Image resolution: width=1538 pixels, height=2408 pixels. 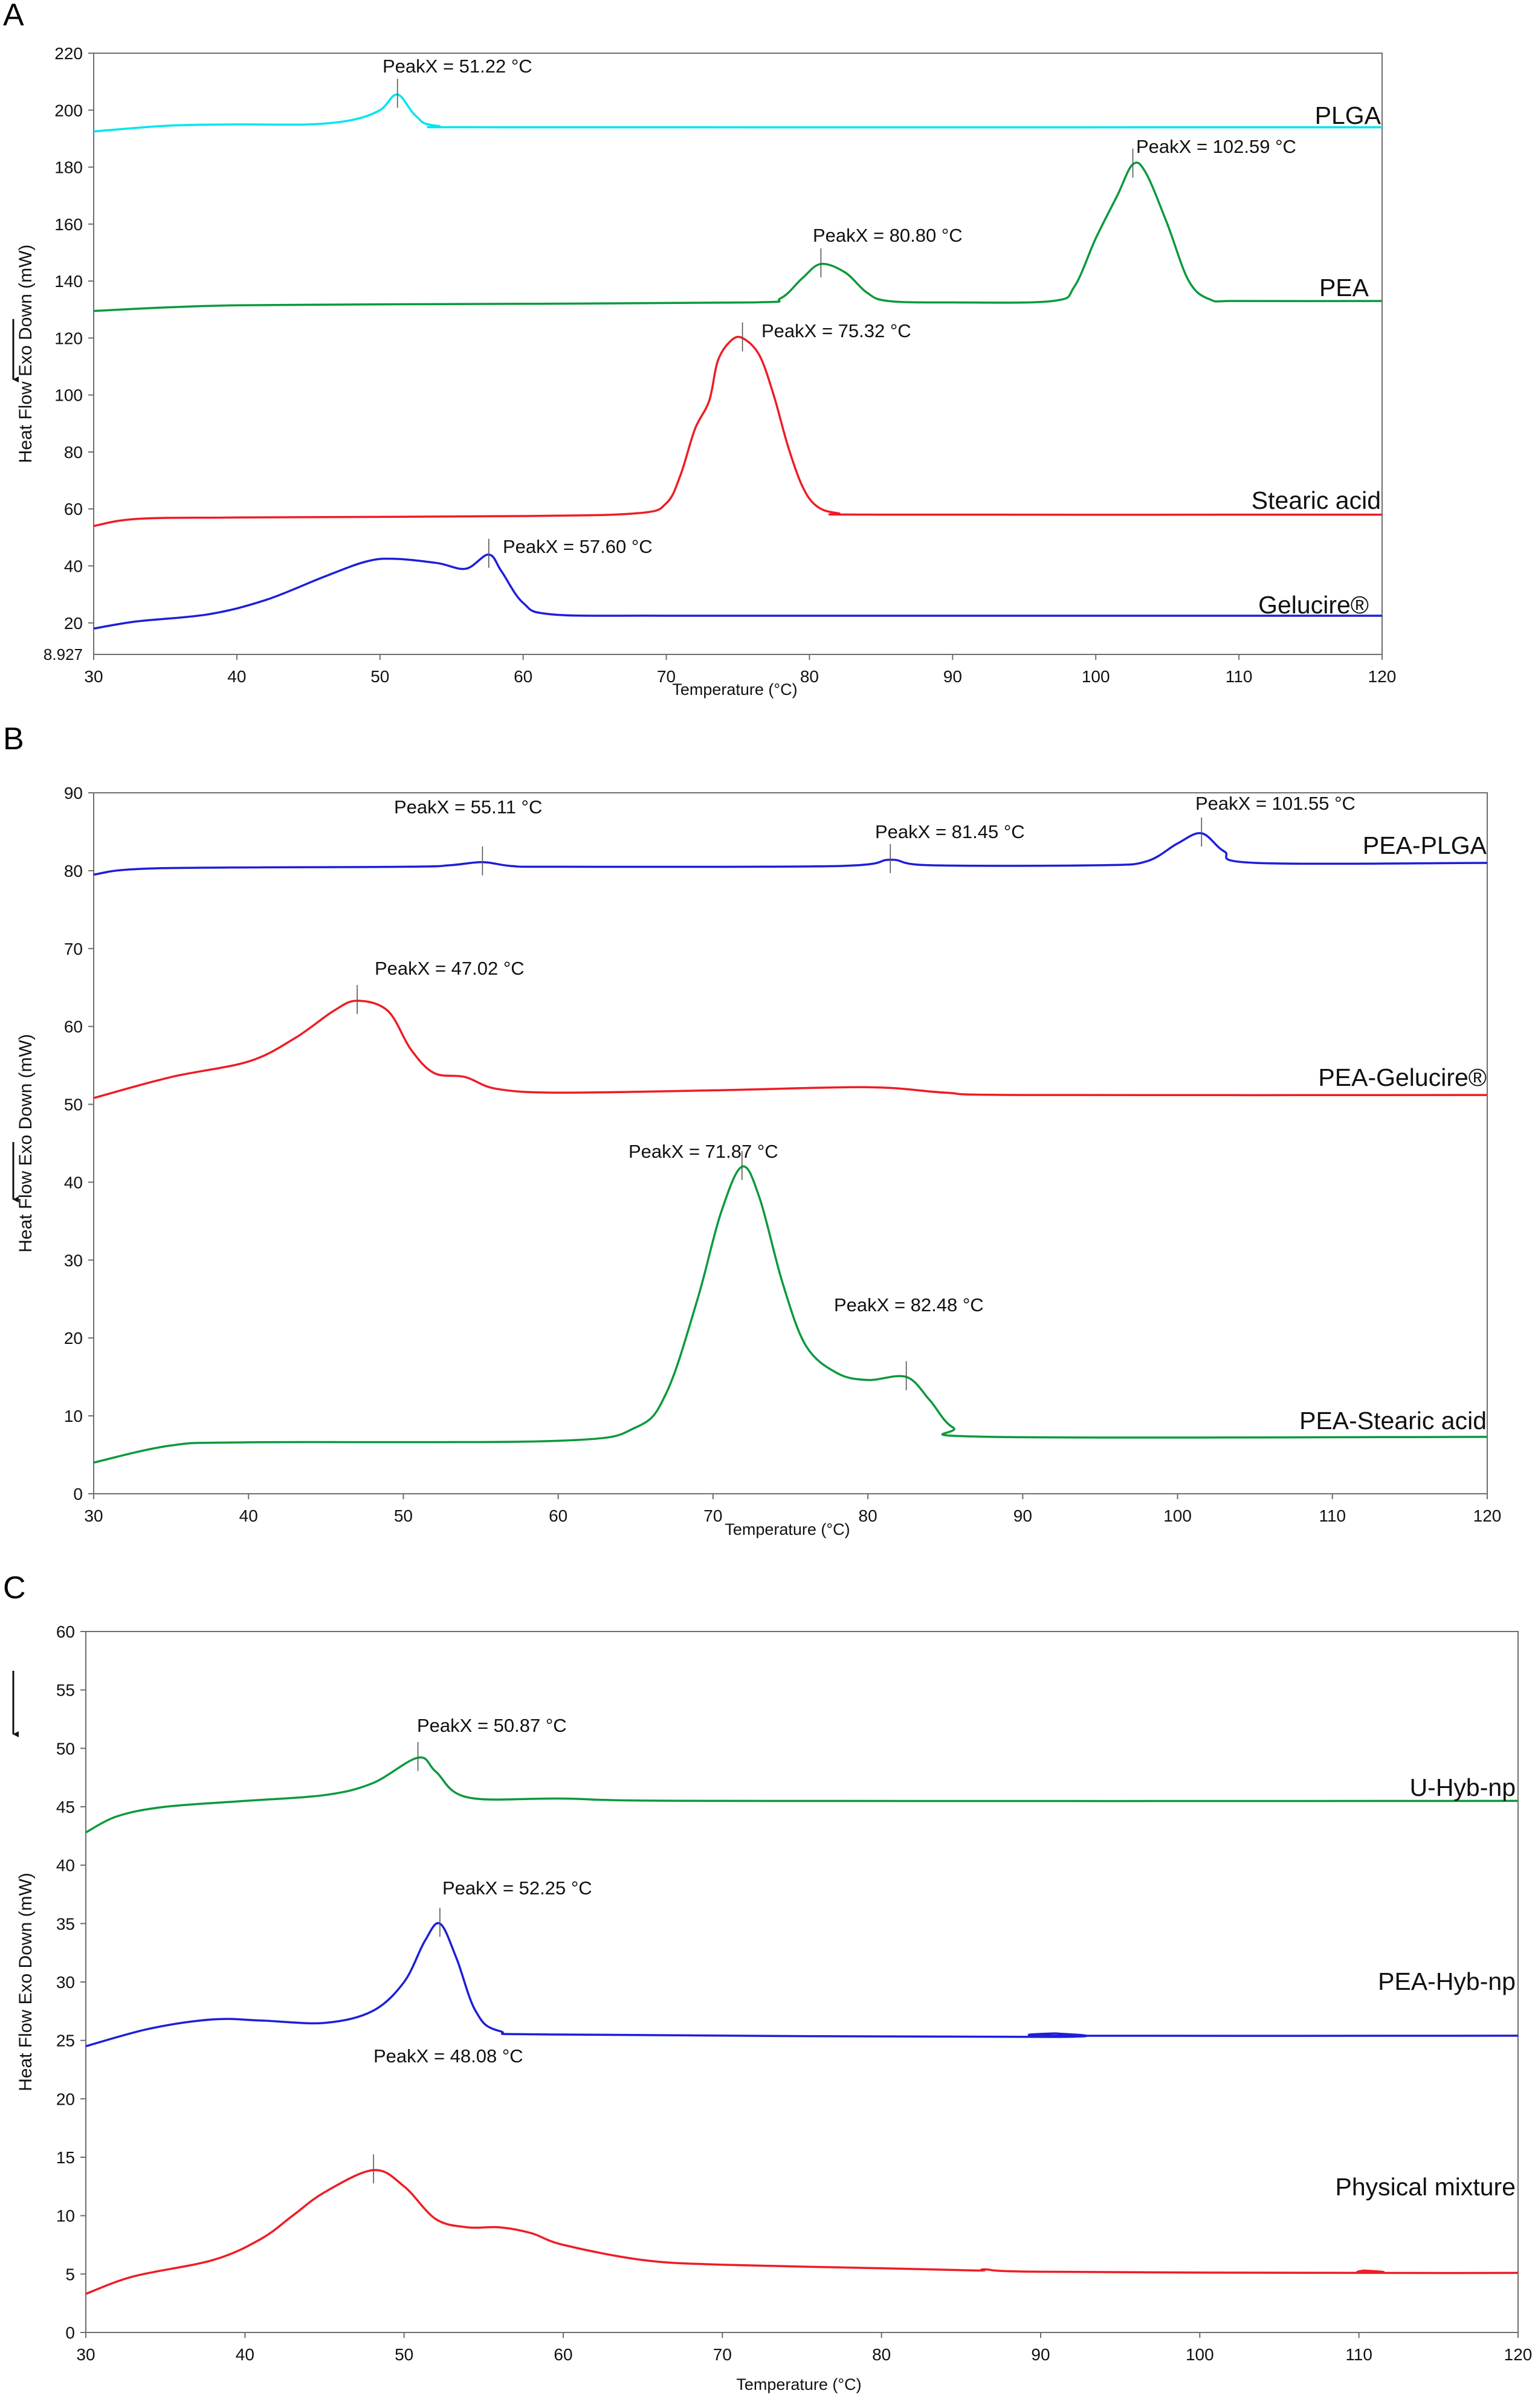 What do you see at coordinates (738, 237) in the screenshot?
I see `series-line-pea` at bounding box center [738, 237].